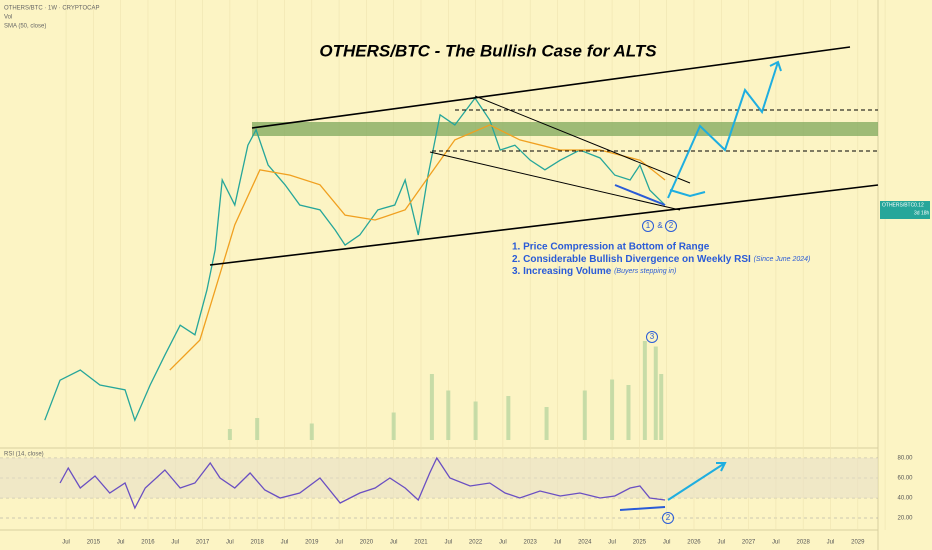 The image size is (932, 550). I want to click on price-tag-value: 0.12, so click(919, 205).